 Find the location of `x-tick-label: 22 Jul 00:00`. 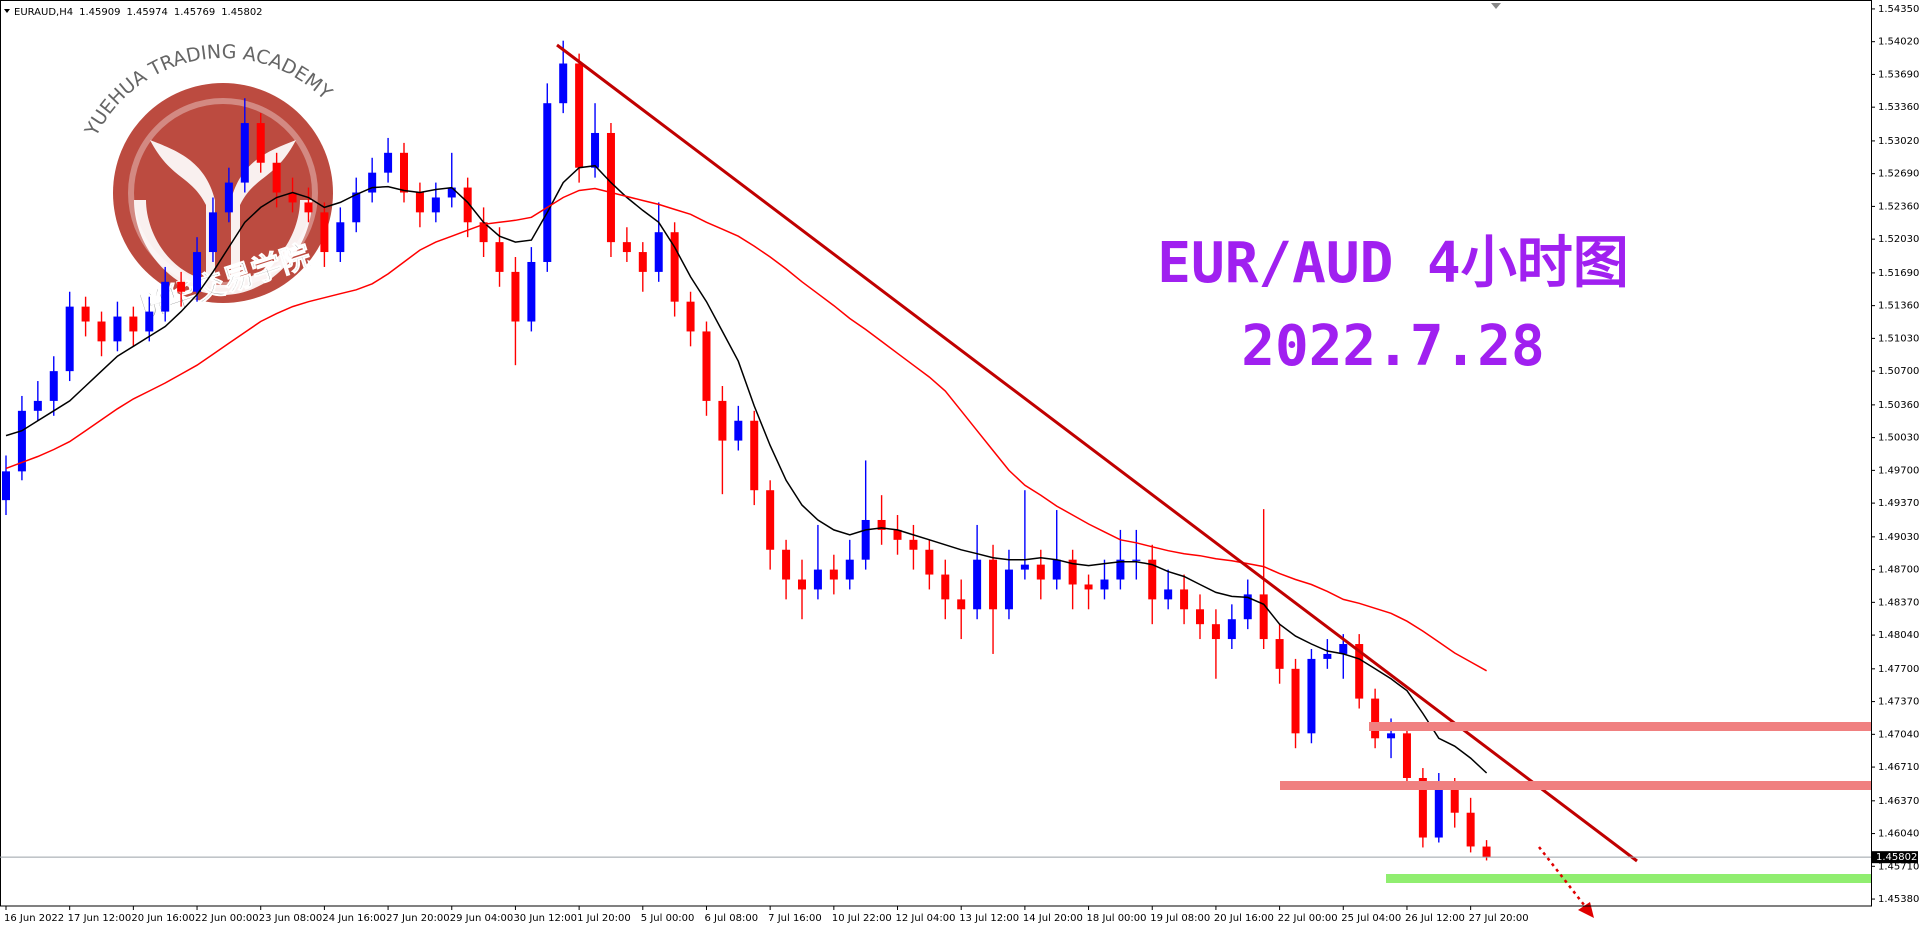

x-tick-label: 22 Jul 00:00 is located at coordinates (1308, 918).